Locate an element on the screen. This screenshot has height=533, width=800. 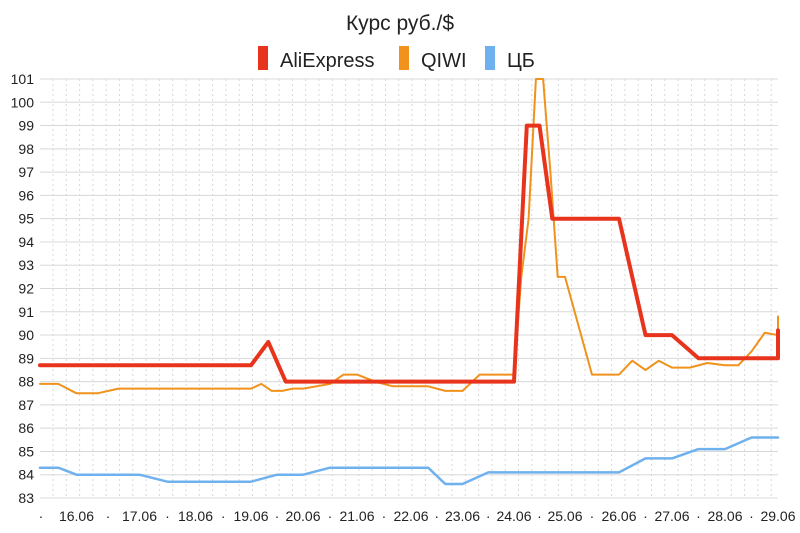
x-tick-label: 16.06 is located at coordinates (76, 516).